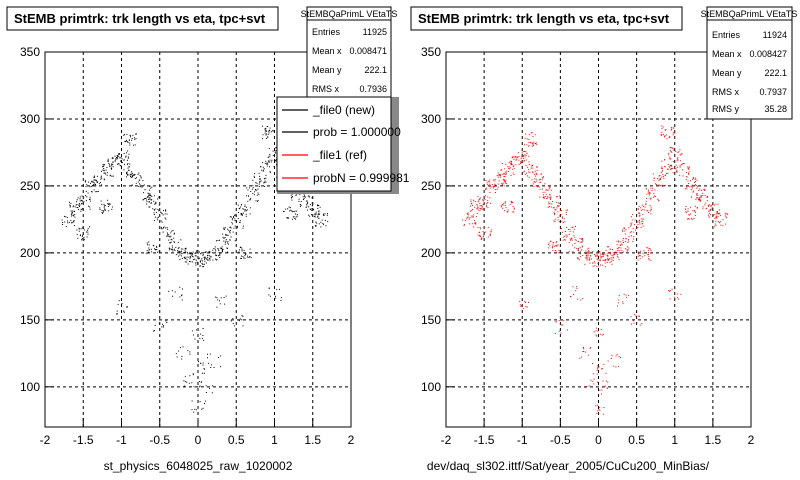  What do you see at coordinates (749, 63) in the screenshot?
I see `right-stats-frame` at bounding box center [749, 63].